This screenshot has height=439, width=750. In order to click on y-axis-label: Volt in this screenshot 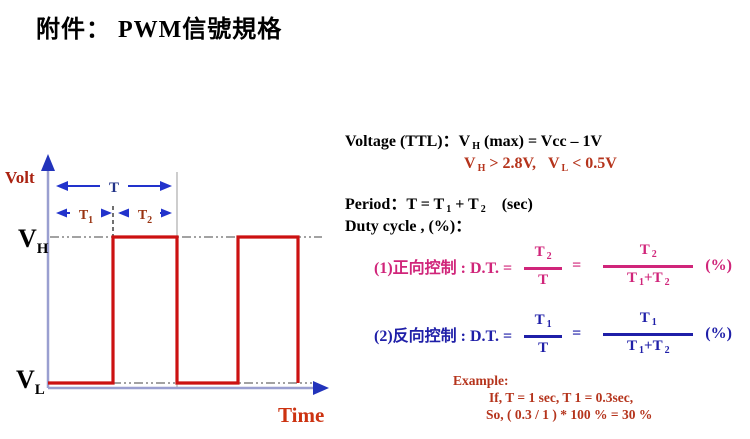, I will do `click(20, 177)`.